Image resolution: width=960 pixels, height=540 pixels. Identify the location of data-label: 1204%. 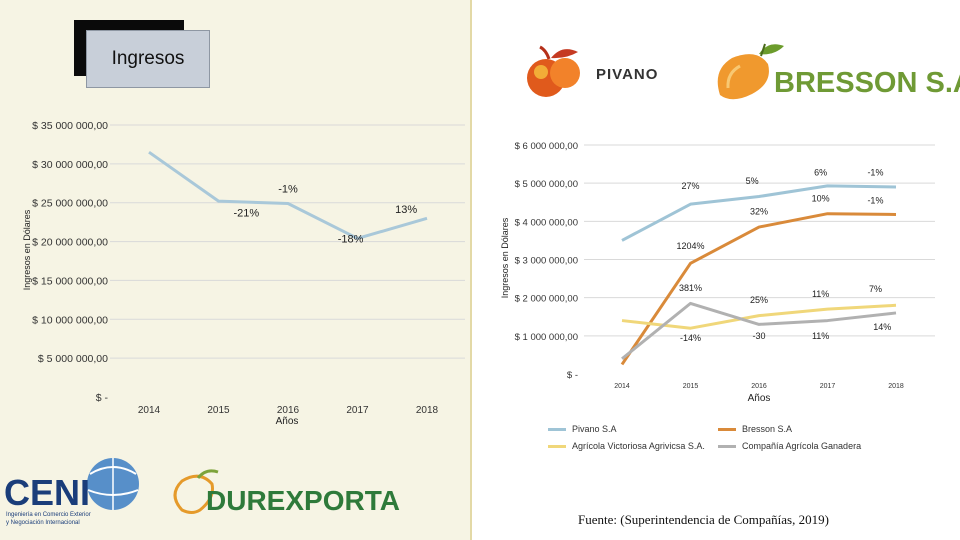
(690, 246).